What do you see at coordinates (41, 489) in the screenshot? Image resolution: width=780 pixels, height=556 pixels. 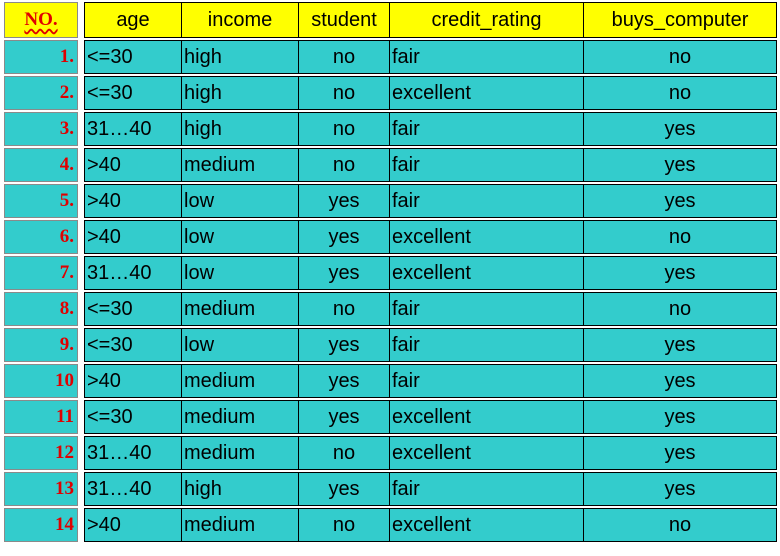 I see `row-number-cell: 13` at bounding box center [41, 489].